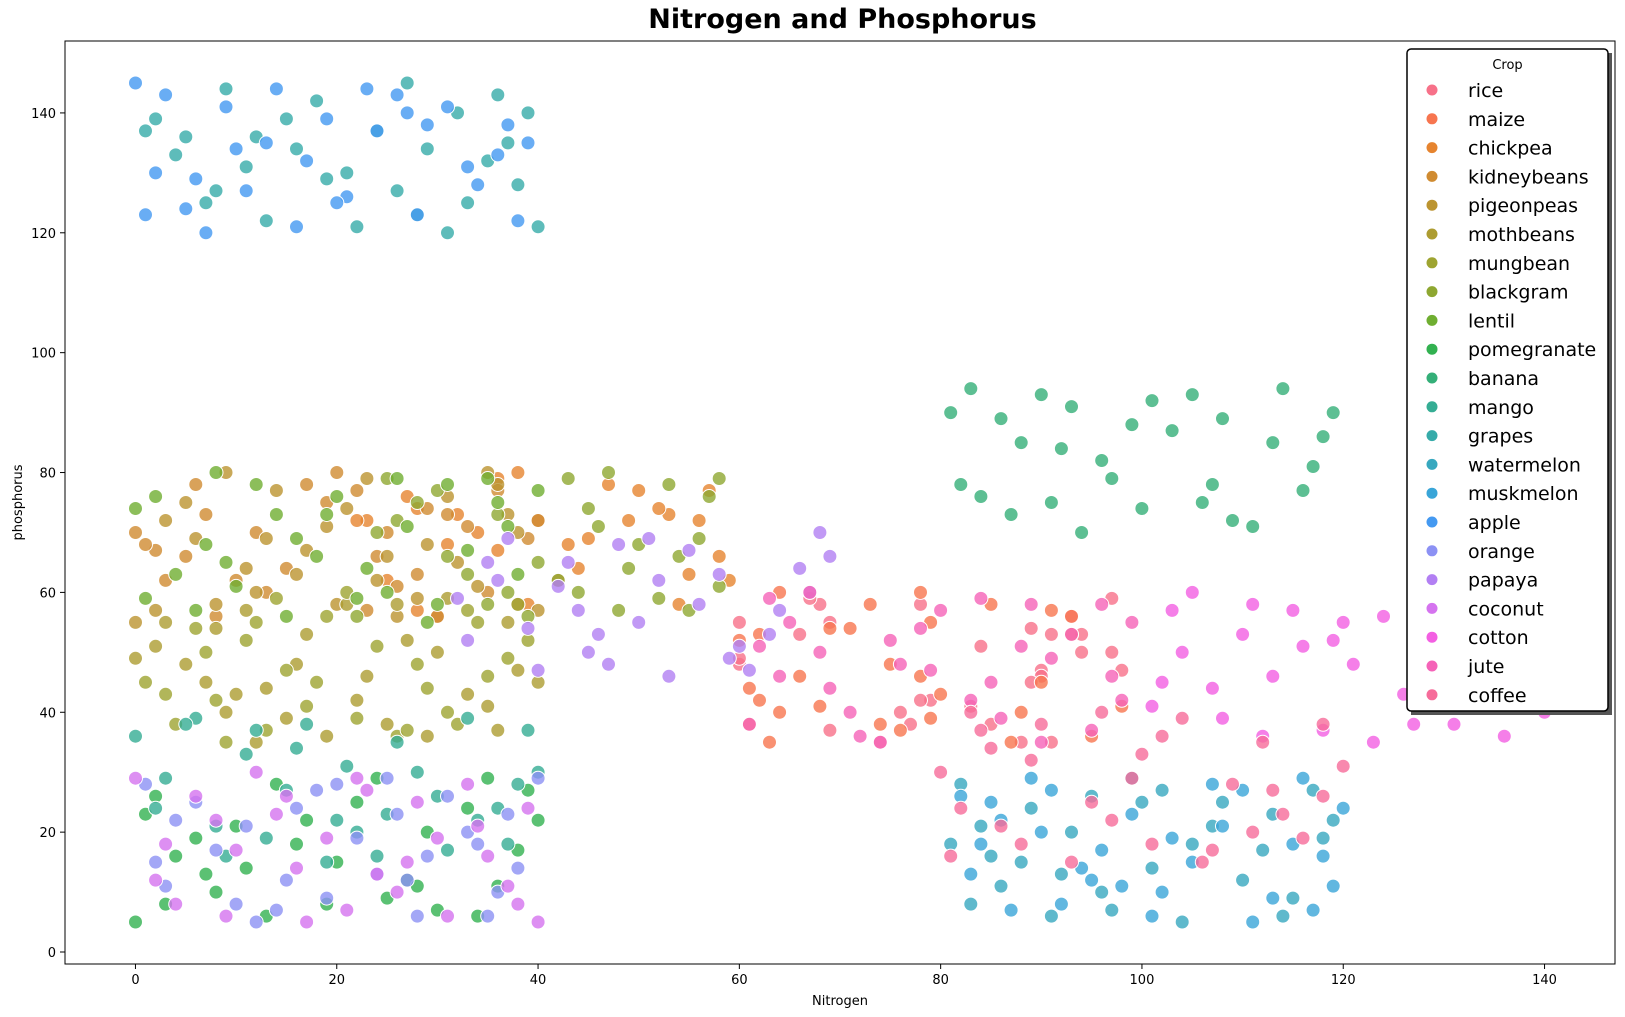 The image size is (1625, 1017). Describe the element at coordinates (842, 19) in the screenshot. I see `chart-title: Nitrogen and Phosphorus` at that location.